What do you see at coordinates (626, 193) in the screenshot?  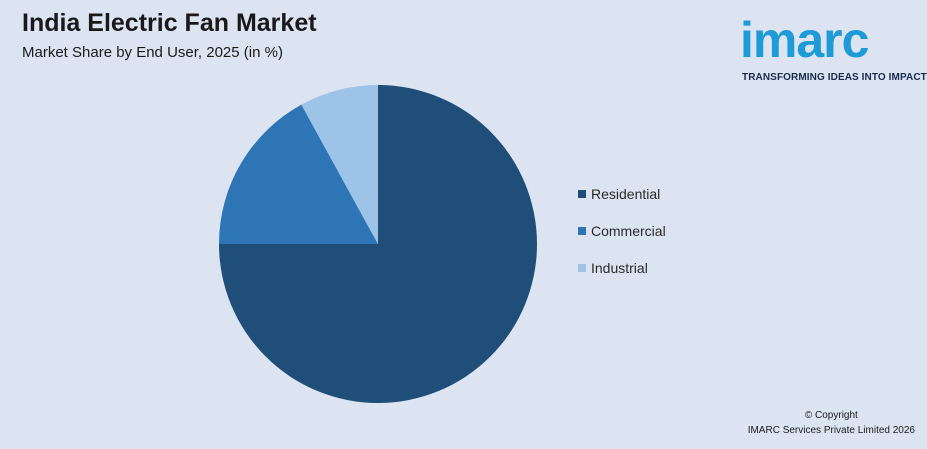 I see `legend-label-residential: Residential` at bounding box center [626, 193].